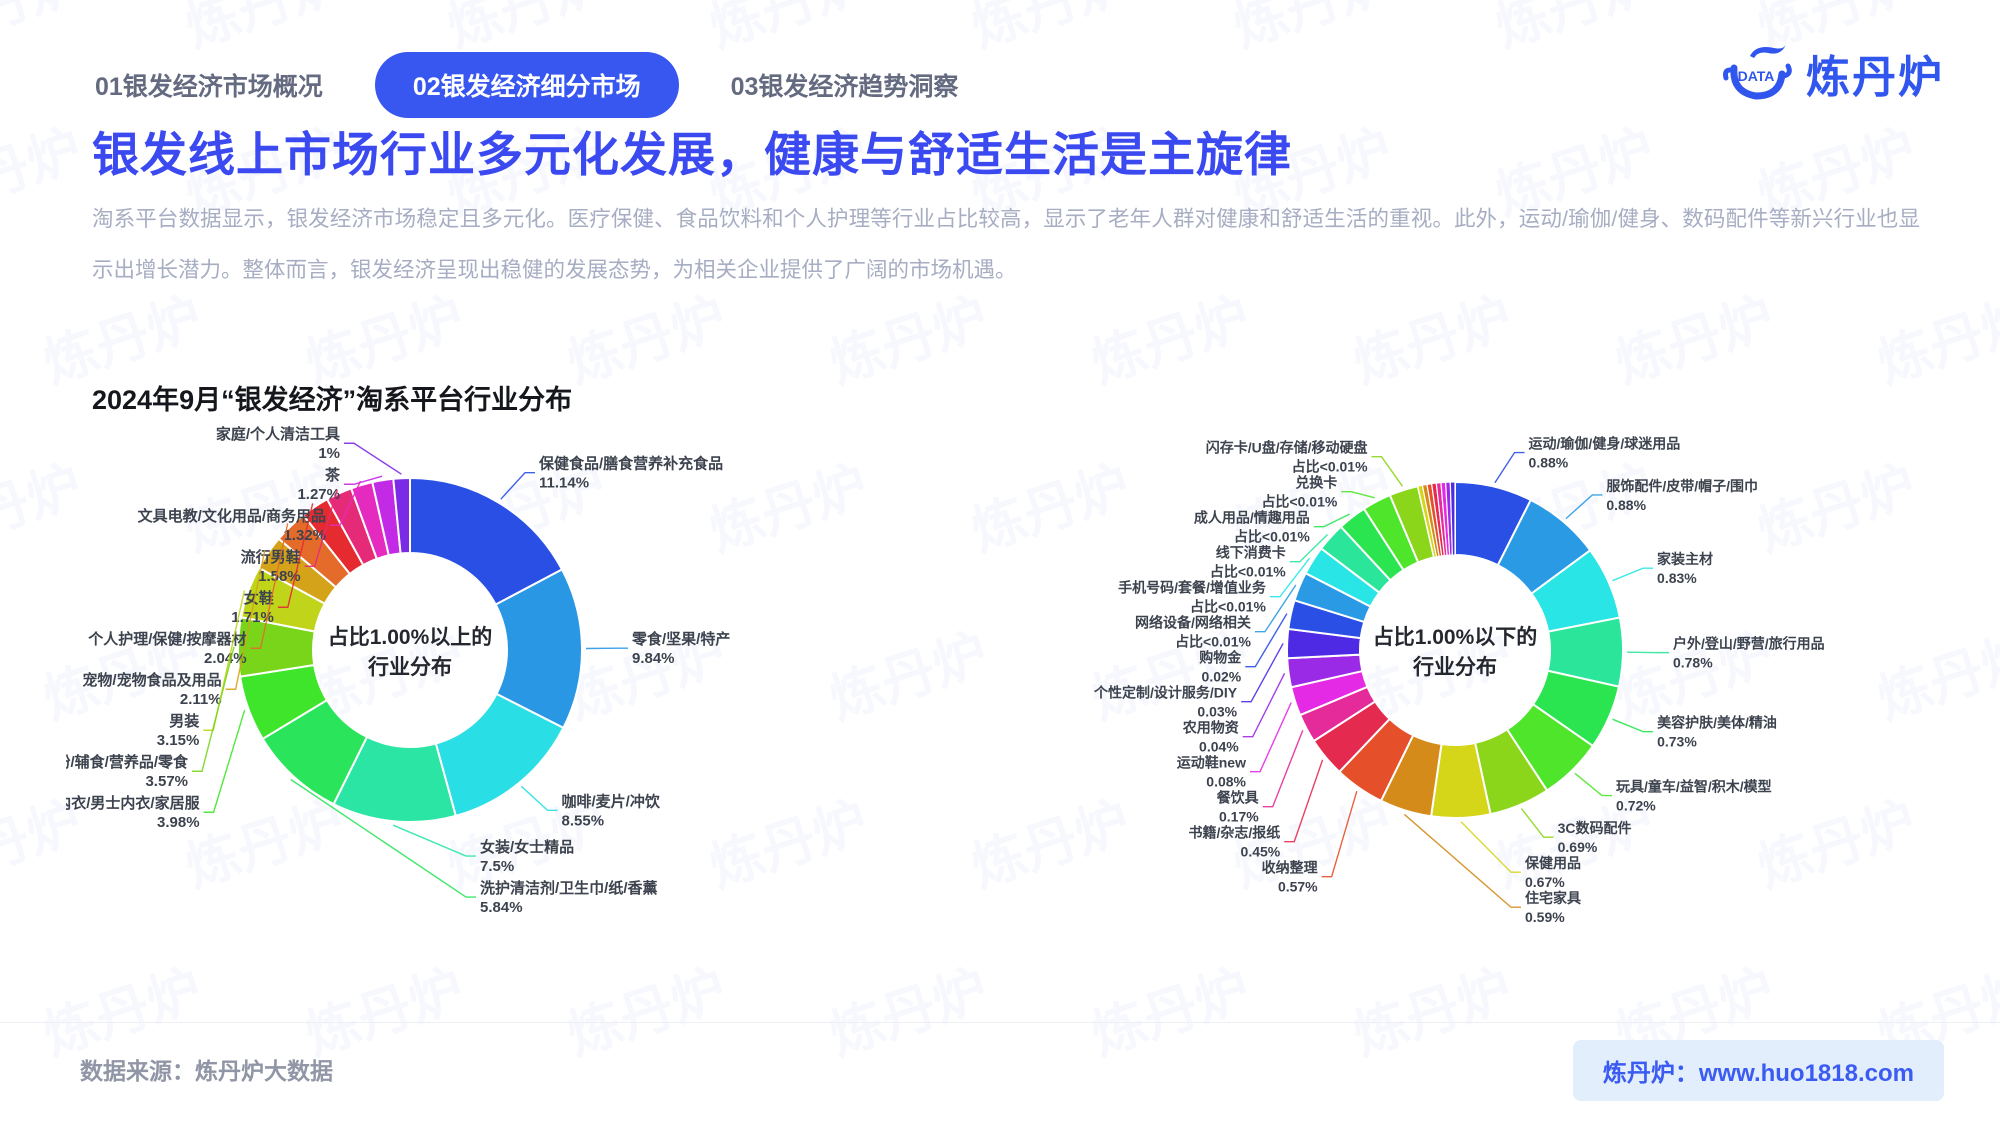 This screenshot has width=2000, height=1125. What do you see at coordinates (527, 847) in the screenshot?
I see `slice-label-name: 女装/女士精品` at bounding box center [527, 847].